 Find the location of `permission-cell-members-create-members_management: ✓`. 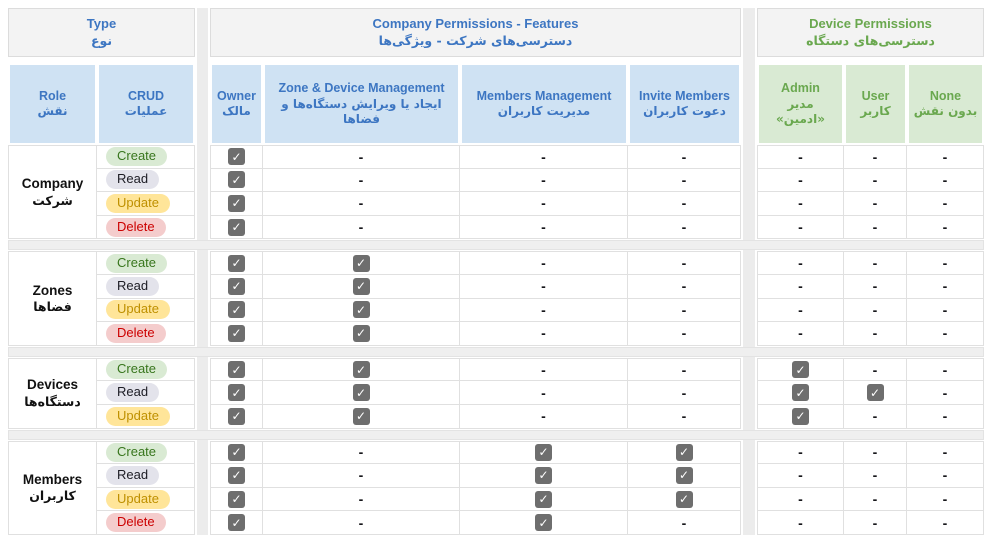

permission-cell-members-create-members_management: ✓ is located at coordinates (544, 452).